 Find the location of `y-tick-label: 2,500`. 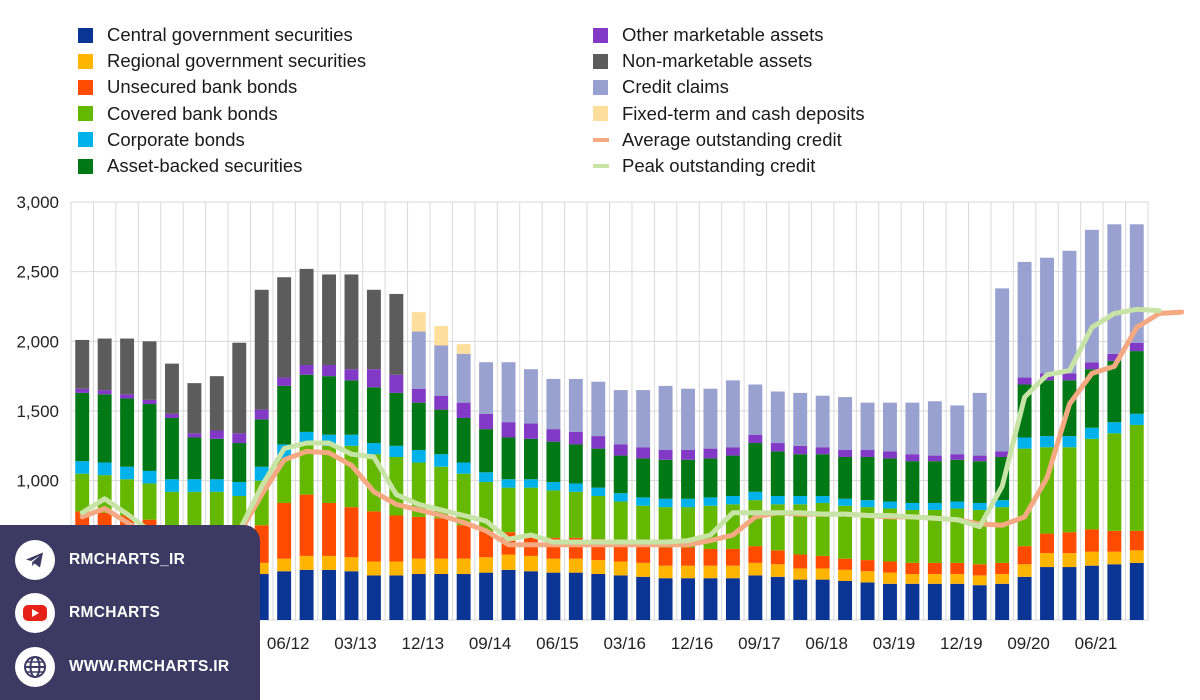

y-tick-label: 2,500 is located at coordinates (37, 272).